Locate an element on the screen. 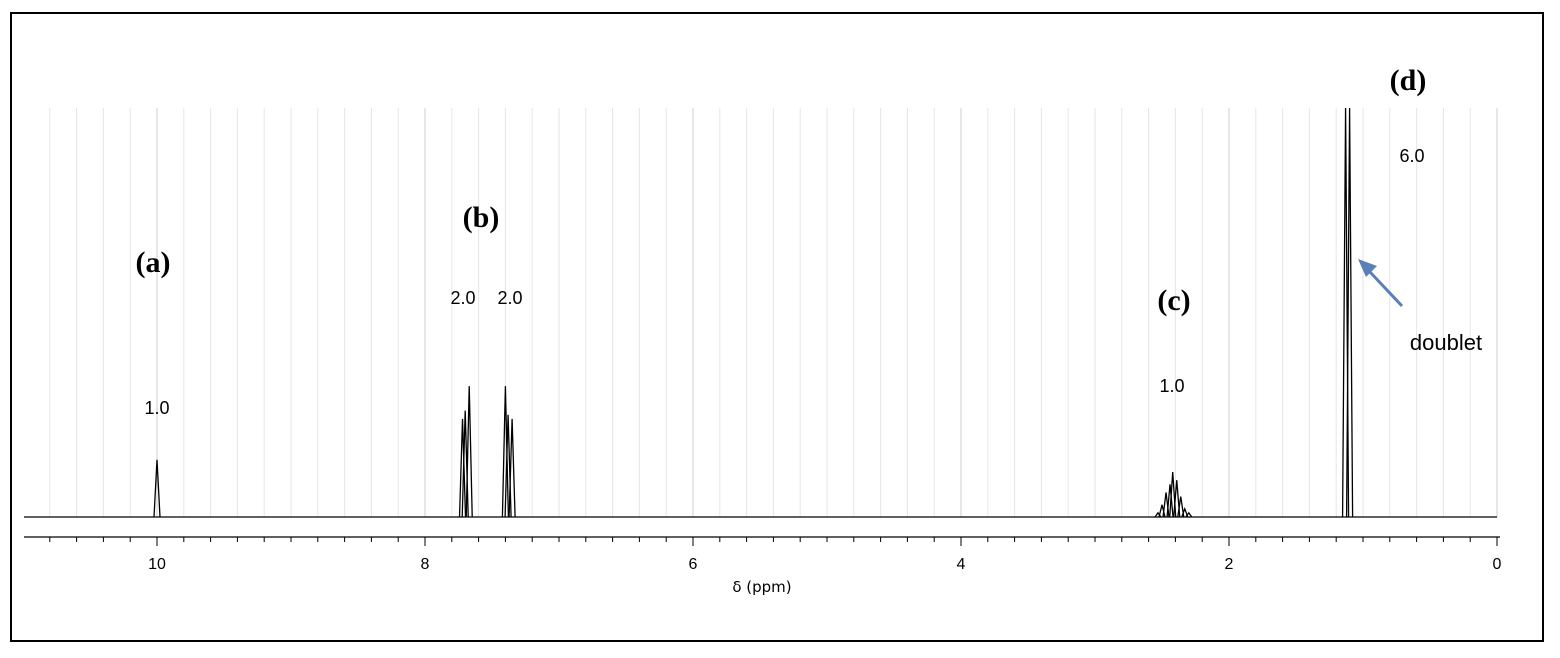  peak-label-a: (a) is located at coordinates (153, 262).